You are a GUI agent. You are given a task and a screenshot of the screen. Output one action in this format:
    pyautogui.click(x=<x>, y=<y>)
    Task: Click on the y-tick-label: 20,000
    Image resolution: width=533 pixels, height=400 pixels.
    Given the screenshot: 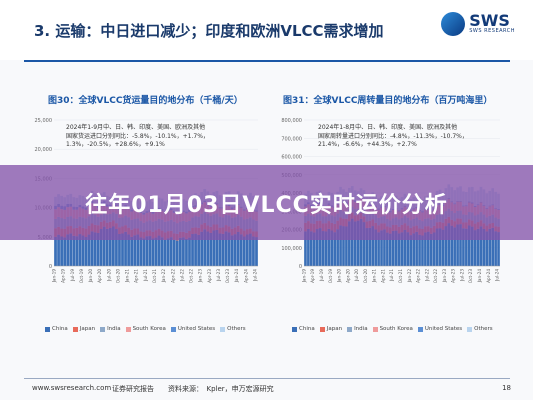 What is the action you would take?
    pyautogui.click(x=44, y=150)
    